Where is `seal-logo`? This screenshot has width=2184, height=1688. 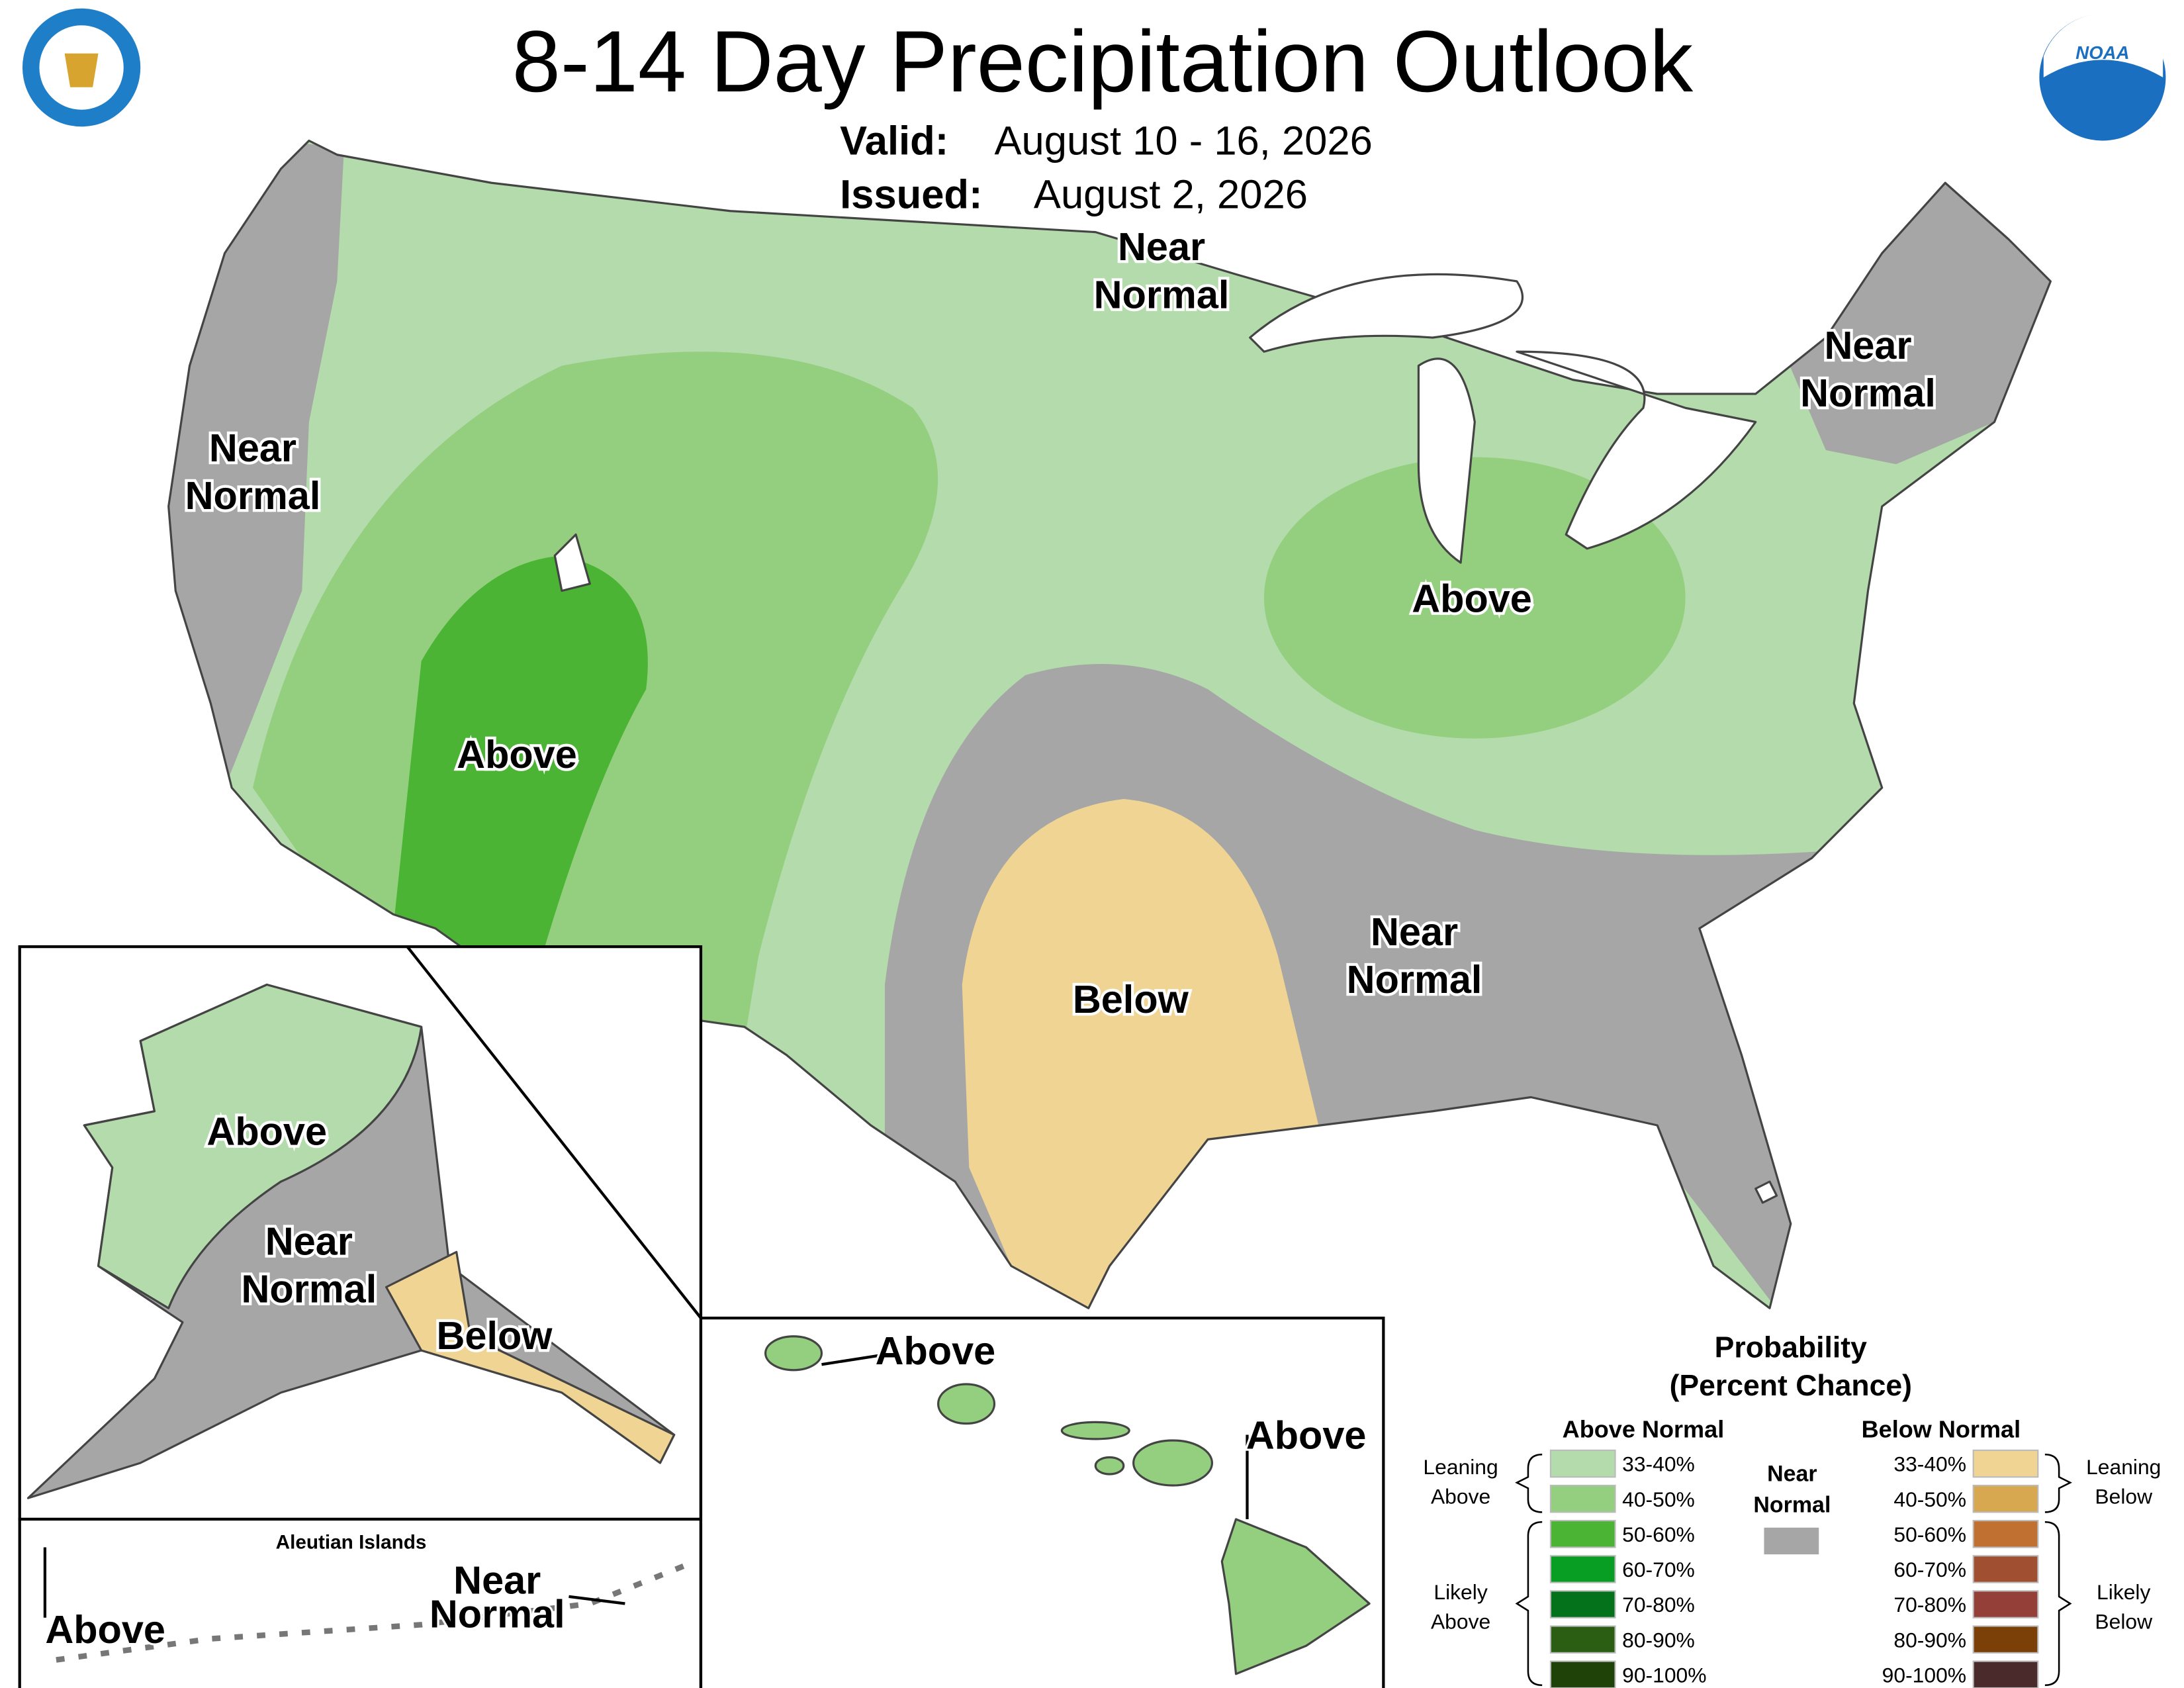 seal-logo is located at coordinates (81, 67).